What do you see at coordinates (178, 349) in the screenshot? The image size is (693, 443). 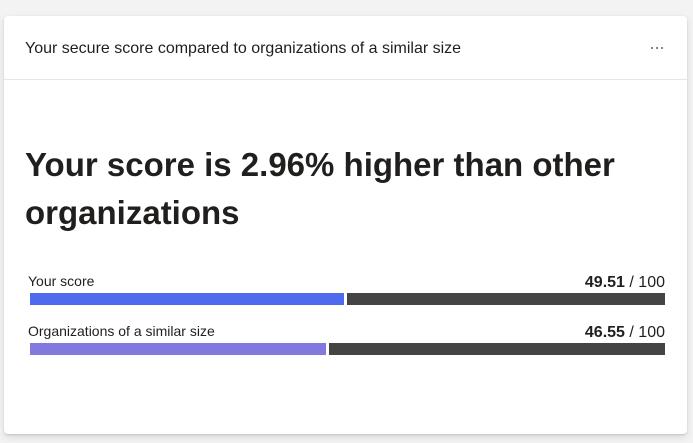 I see `similar-orgs-bar-fill` at bounding box center [178, 349].